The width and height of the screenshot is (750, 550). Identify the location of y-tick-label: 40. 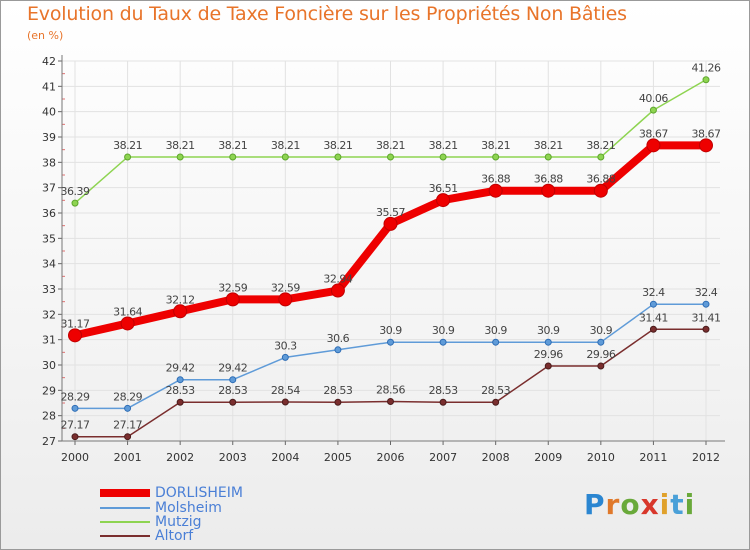
(49, 112).